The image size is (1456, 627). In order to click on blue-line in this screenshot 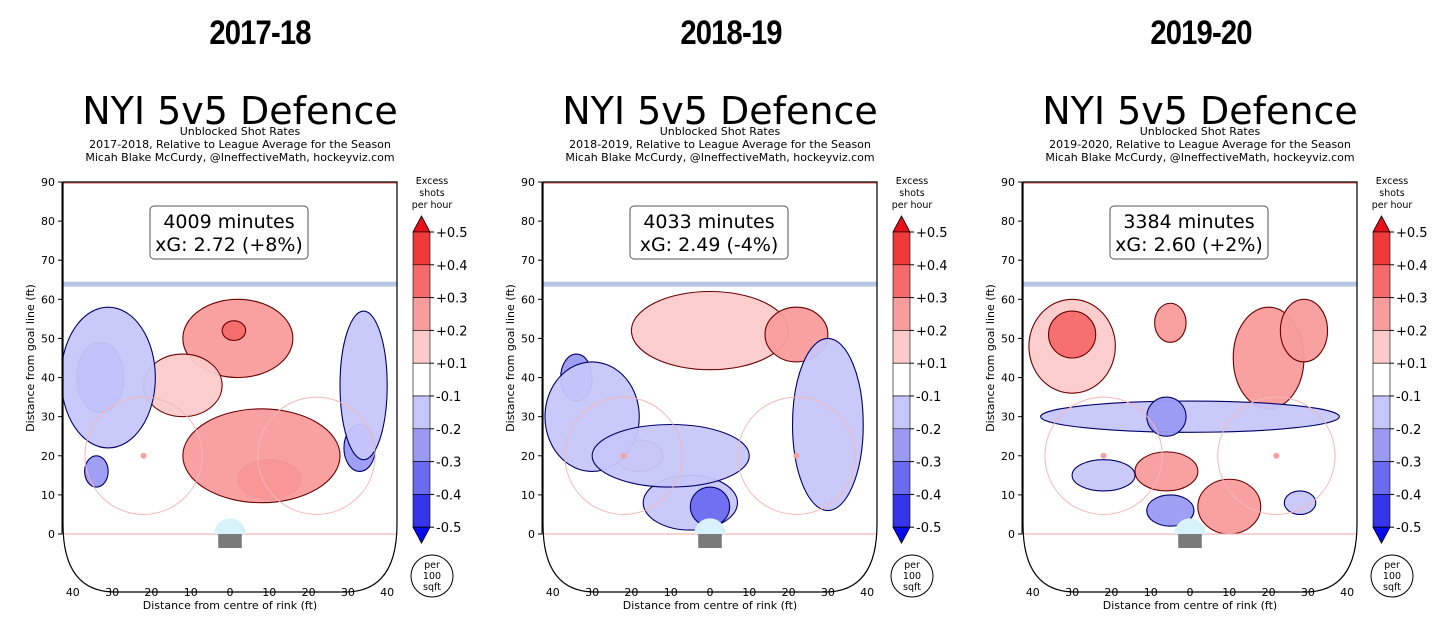, I will do `click(1190, 284)`.